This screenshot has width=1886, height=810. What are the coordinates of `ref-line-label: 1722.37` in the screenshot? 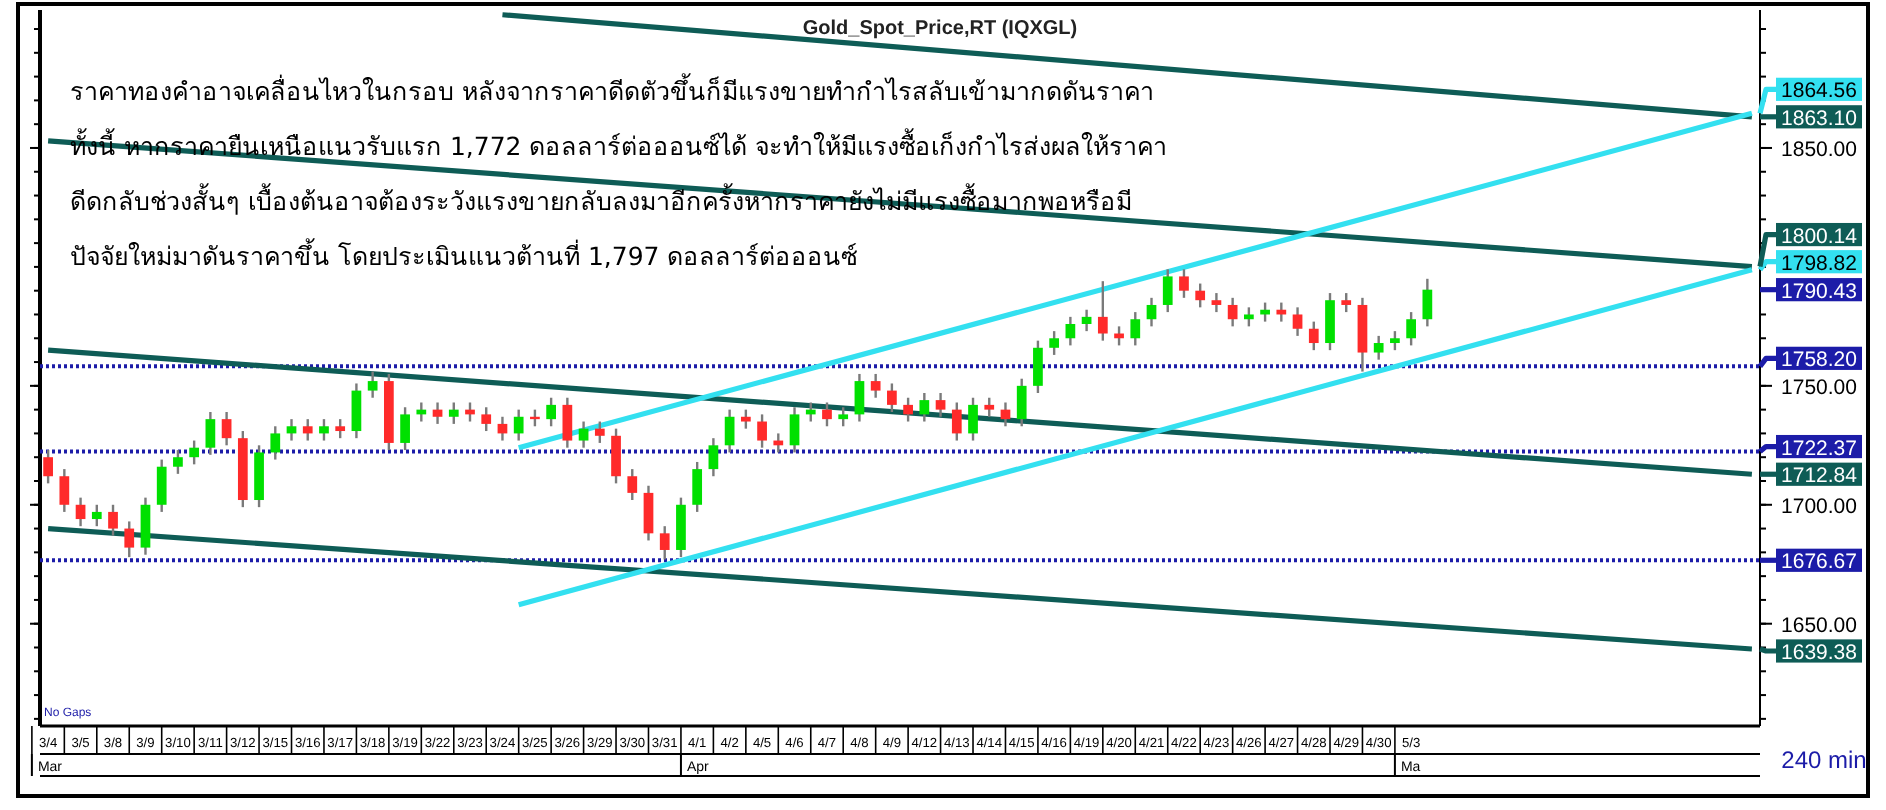 It's located at (1819, 448).